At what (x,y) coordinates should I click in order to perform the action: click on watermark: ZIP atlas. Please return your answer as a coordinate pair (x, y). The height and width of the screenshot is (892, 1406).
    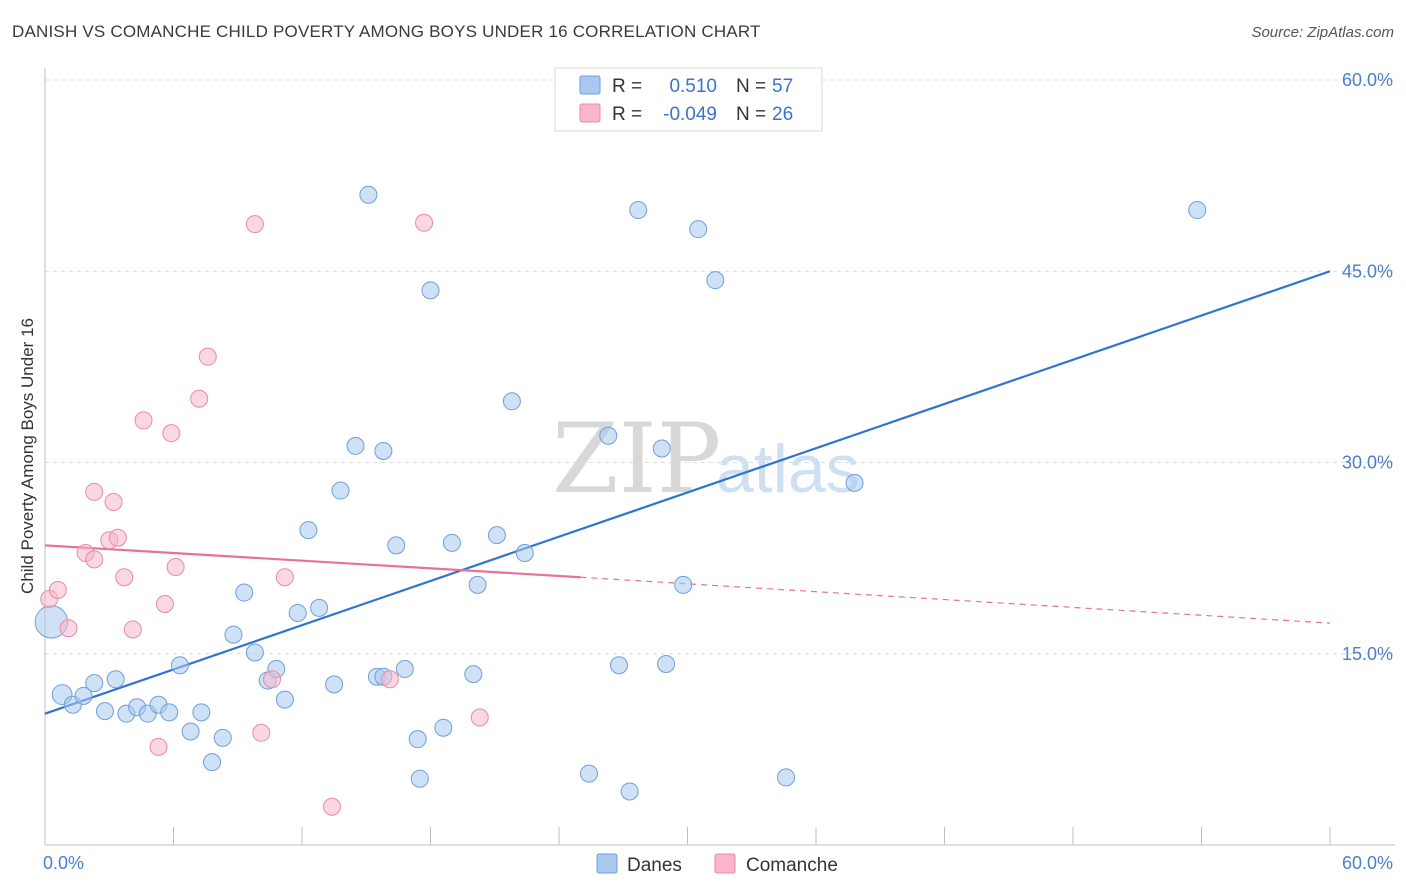
    Looking at the image, I should click on (706, 459).